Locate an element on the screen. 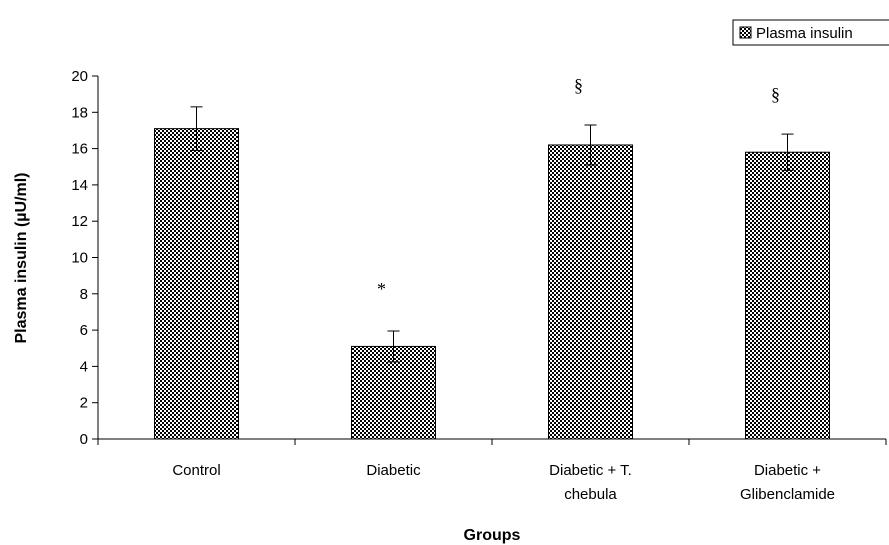 The height and width of the screenshot is (545, 889). y-ticks: 0 2 4 6 8 10 12 14 16 18 20 is located at coordinates (84, 258).